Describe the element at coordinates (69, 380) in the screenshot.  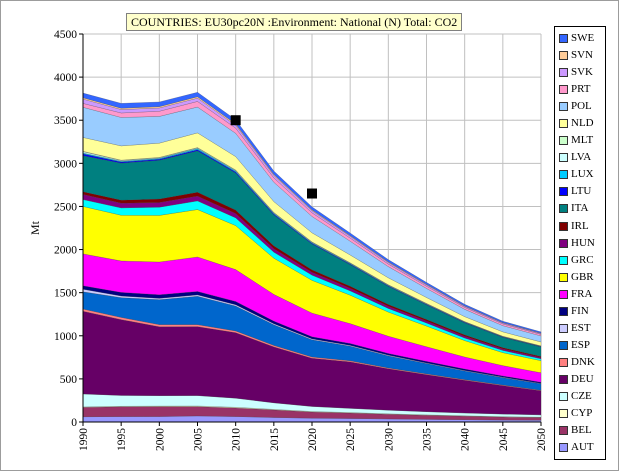
I see `y-tick-label: 500` at that location.